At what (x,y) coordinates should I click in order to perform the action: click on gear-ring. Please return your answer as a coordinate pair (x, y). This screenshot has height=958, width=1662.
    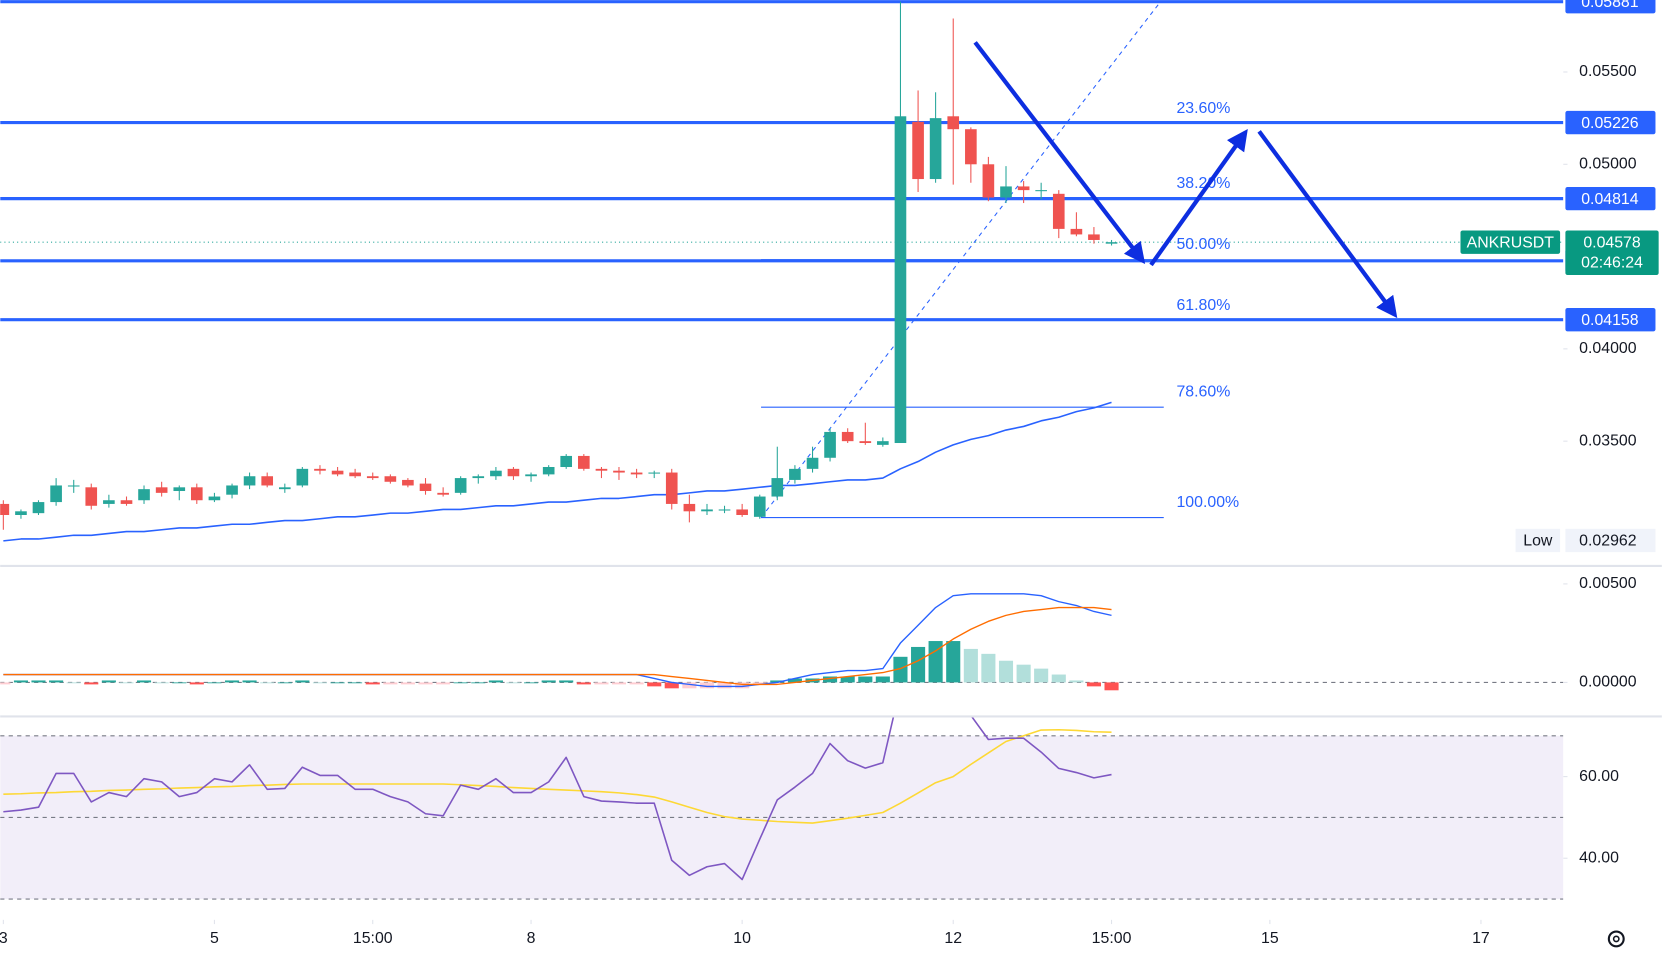
    Looking at the image, I should click on (1616, 939).